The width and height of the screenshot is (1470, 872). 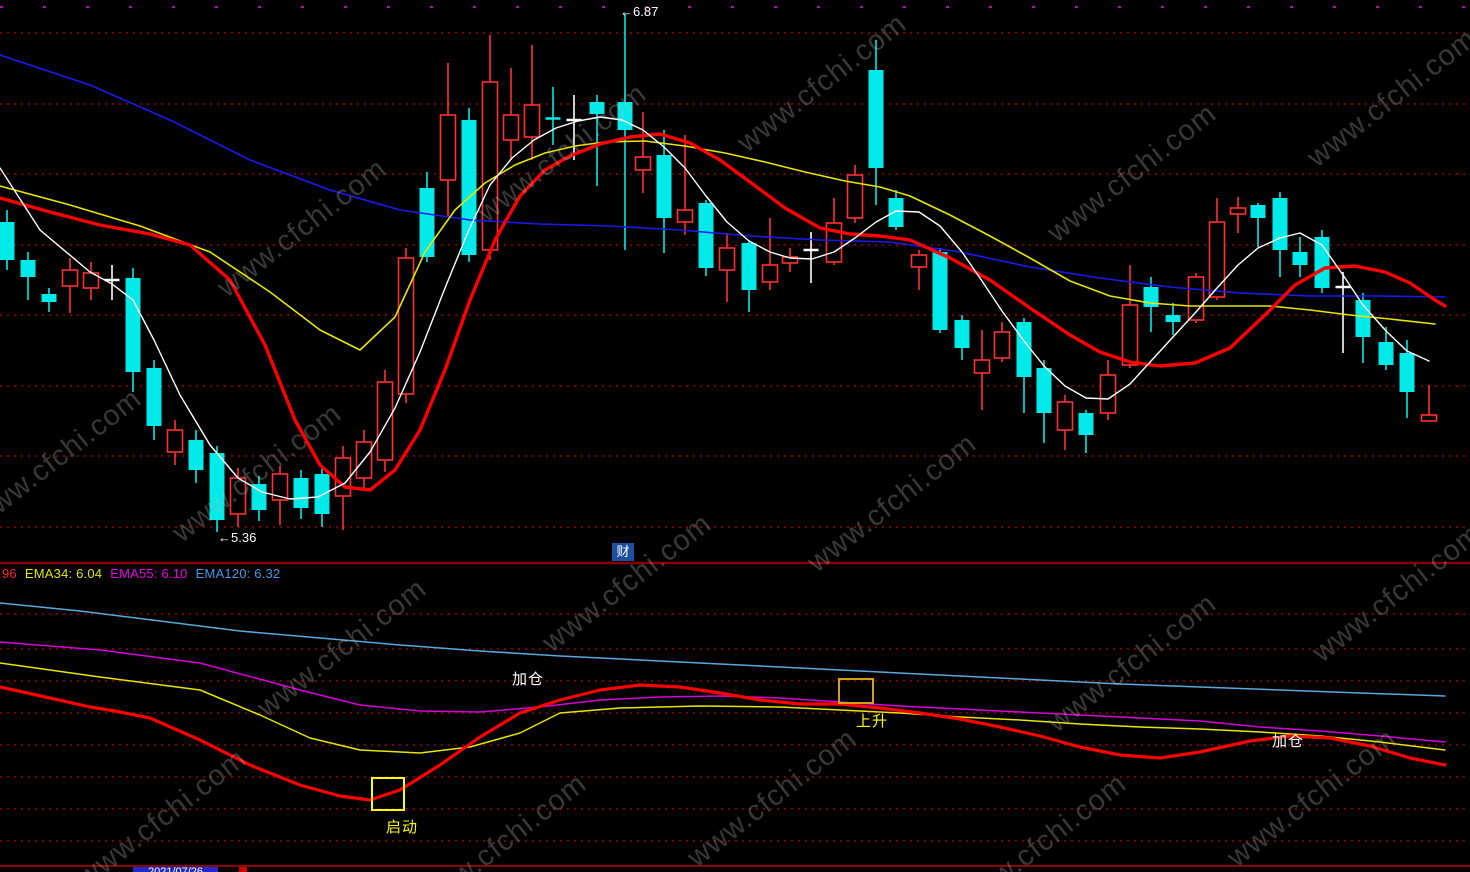 I want to click on indicator-label: 96, so click(x=9, y=573).